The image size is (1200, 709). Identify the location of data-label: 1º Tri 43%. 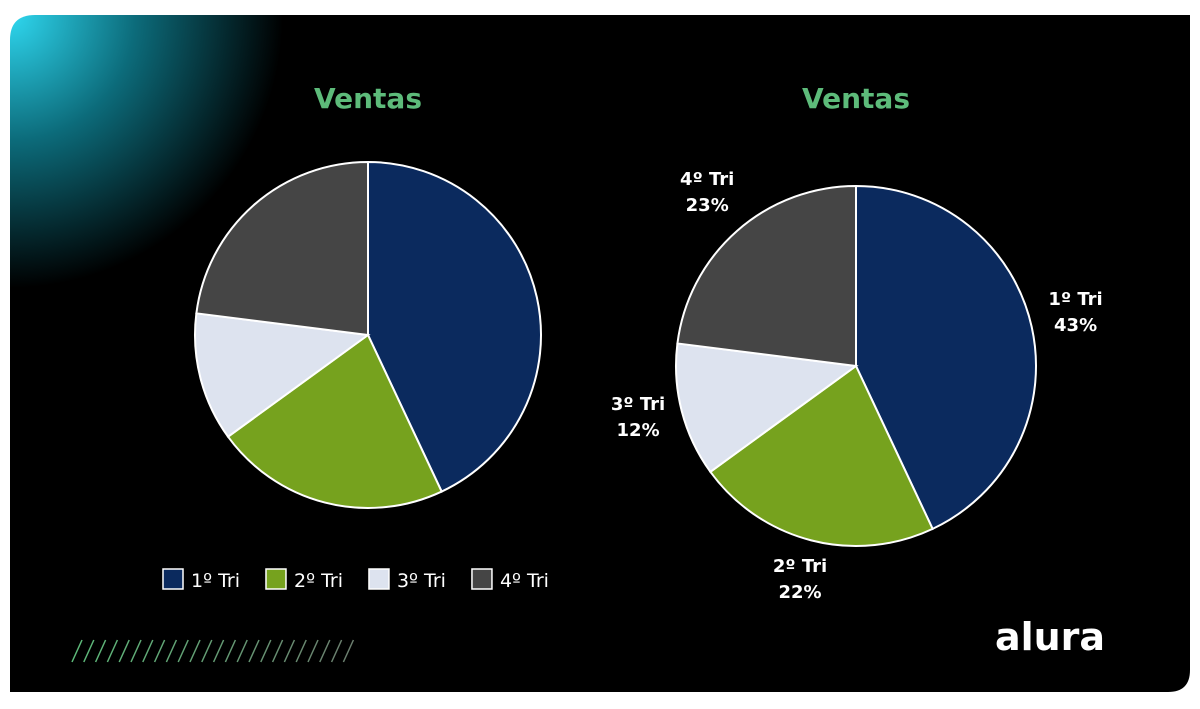
(1075, 312).